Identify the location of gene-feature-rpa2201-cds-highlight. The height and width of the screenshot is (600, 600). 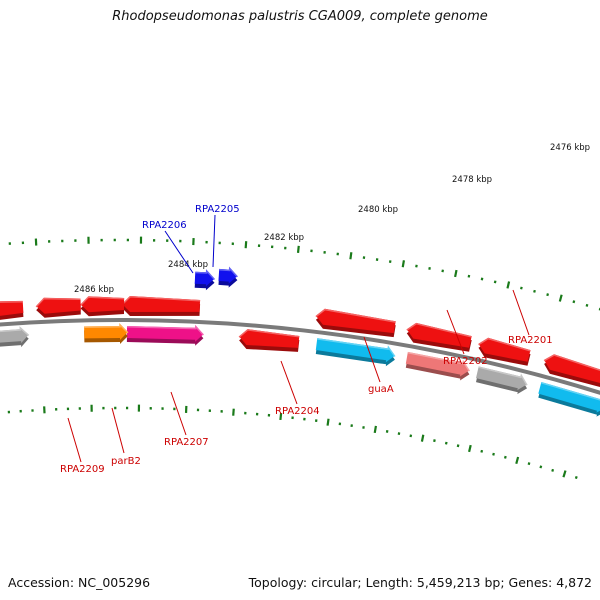
(570, 391).